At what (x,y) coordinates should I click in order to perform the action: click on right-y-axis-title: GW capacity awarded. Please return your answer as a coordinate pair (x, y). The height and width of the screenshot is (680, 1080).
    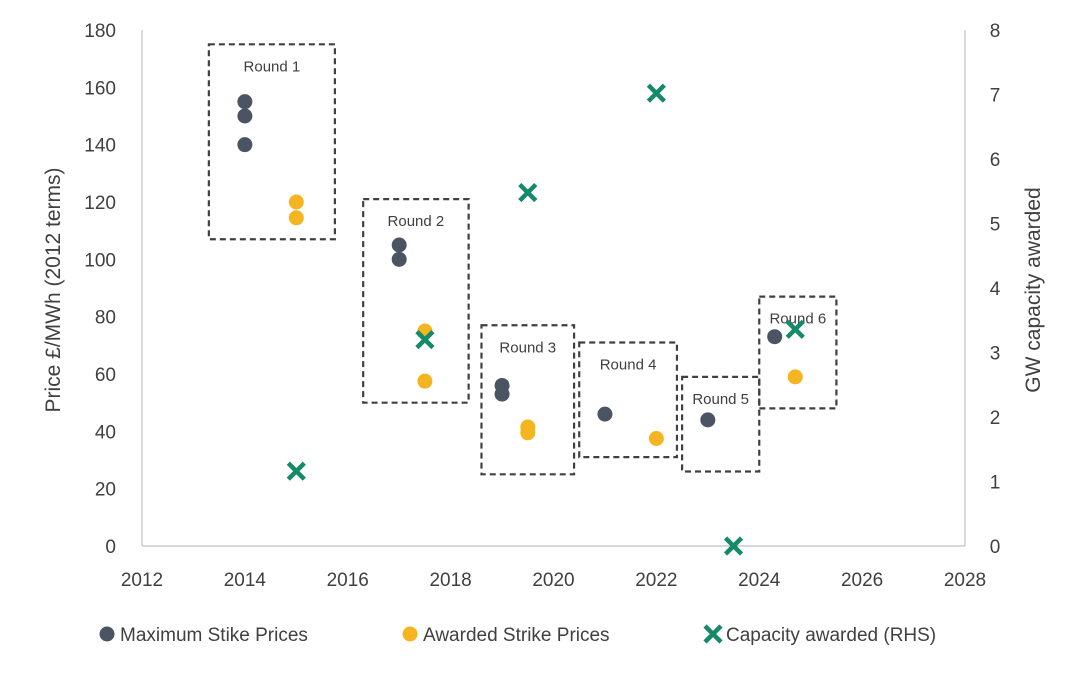
    Looking at the image, I should click on (1033, 289).